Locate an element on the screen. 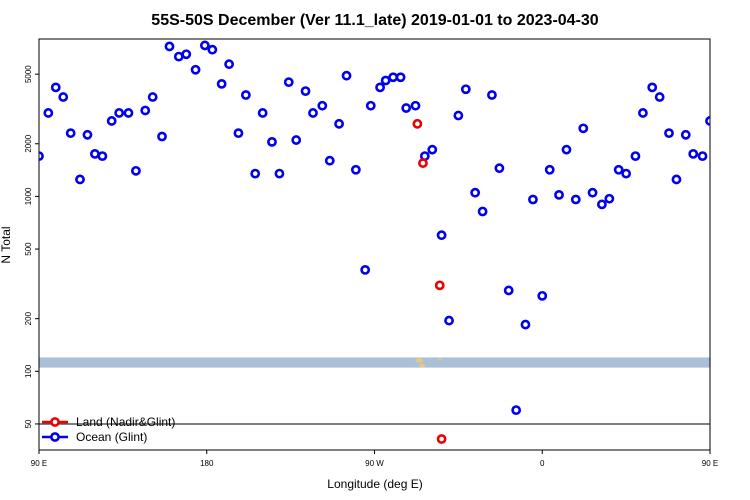 The image size is (750, 500). y-tick-label: 200 is located at coordinates (28, 318).